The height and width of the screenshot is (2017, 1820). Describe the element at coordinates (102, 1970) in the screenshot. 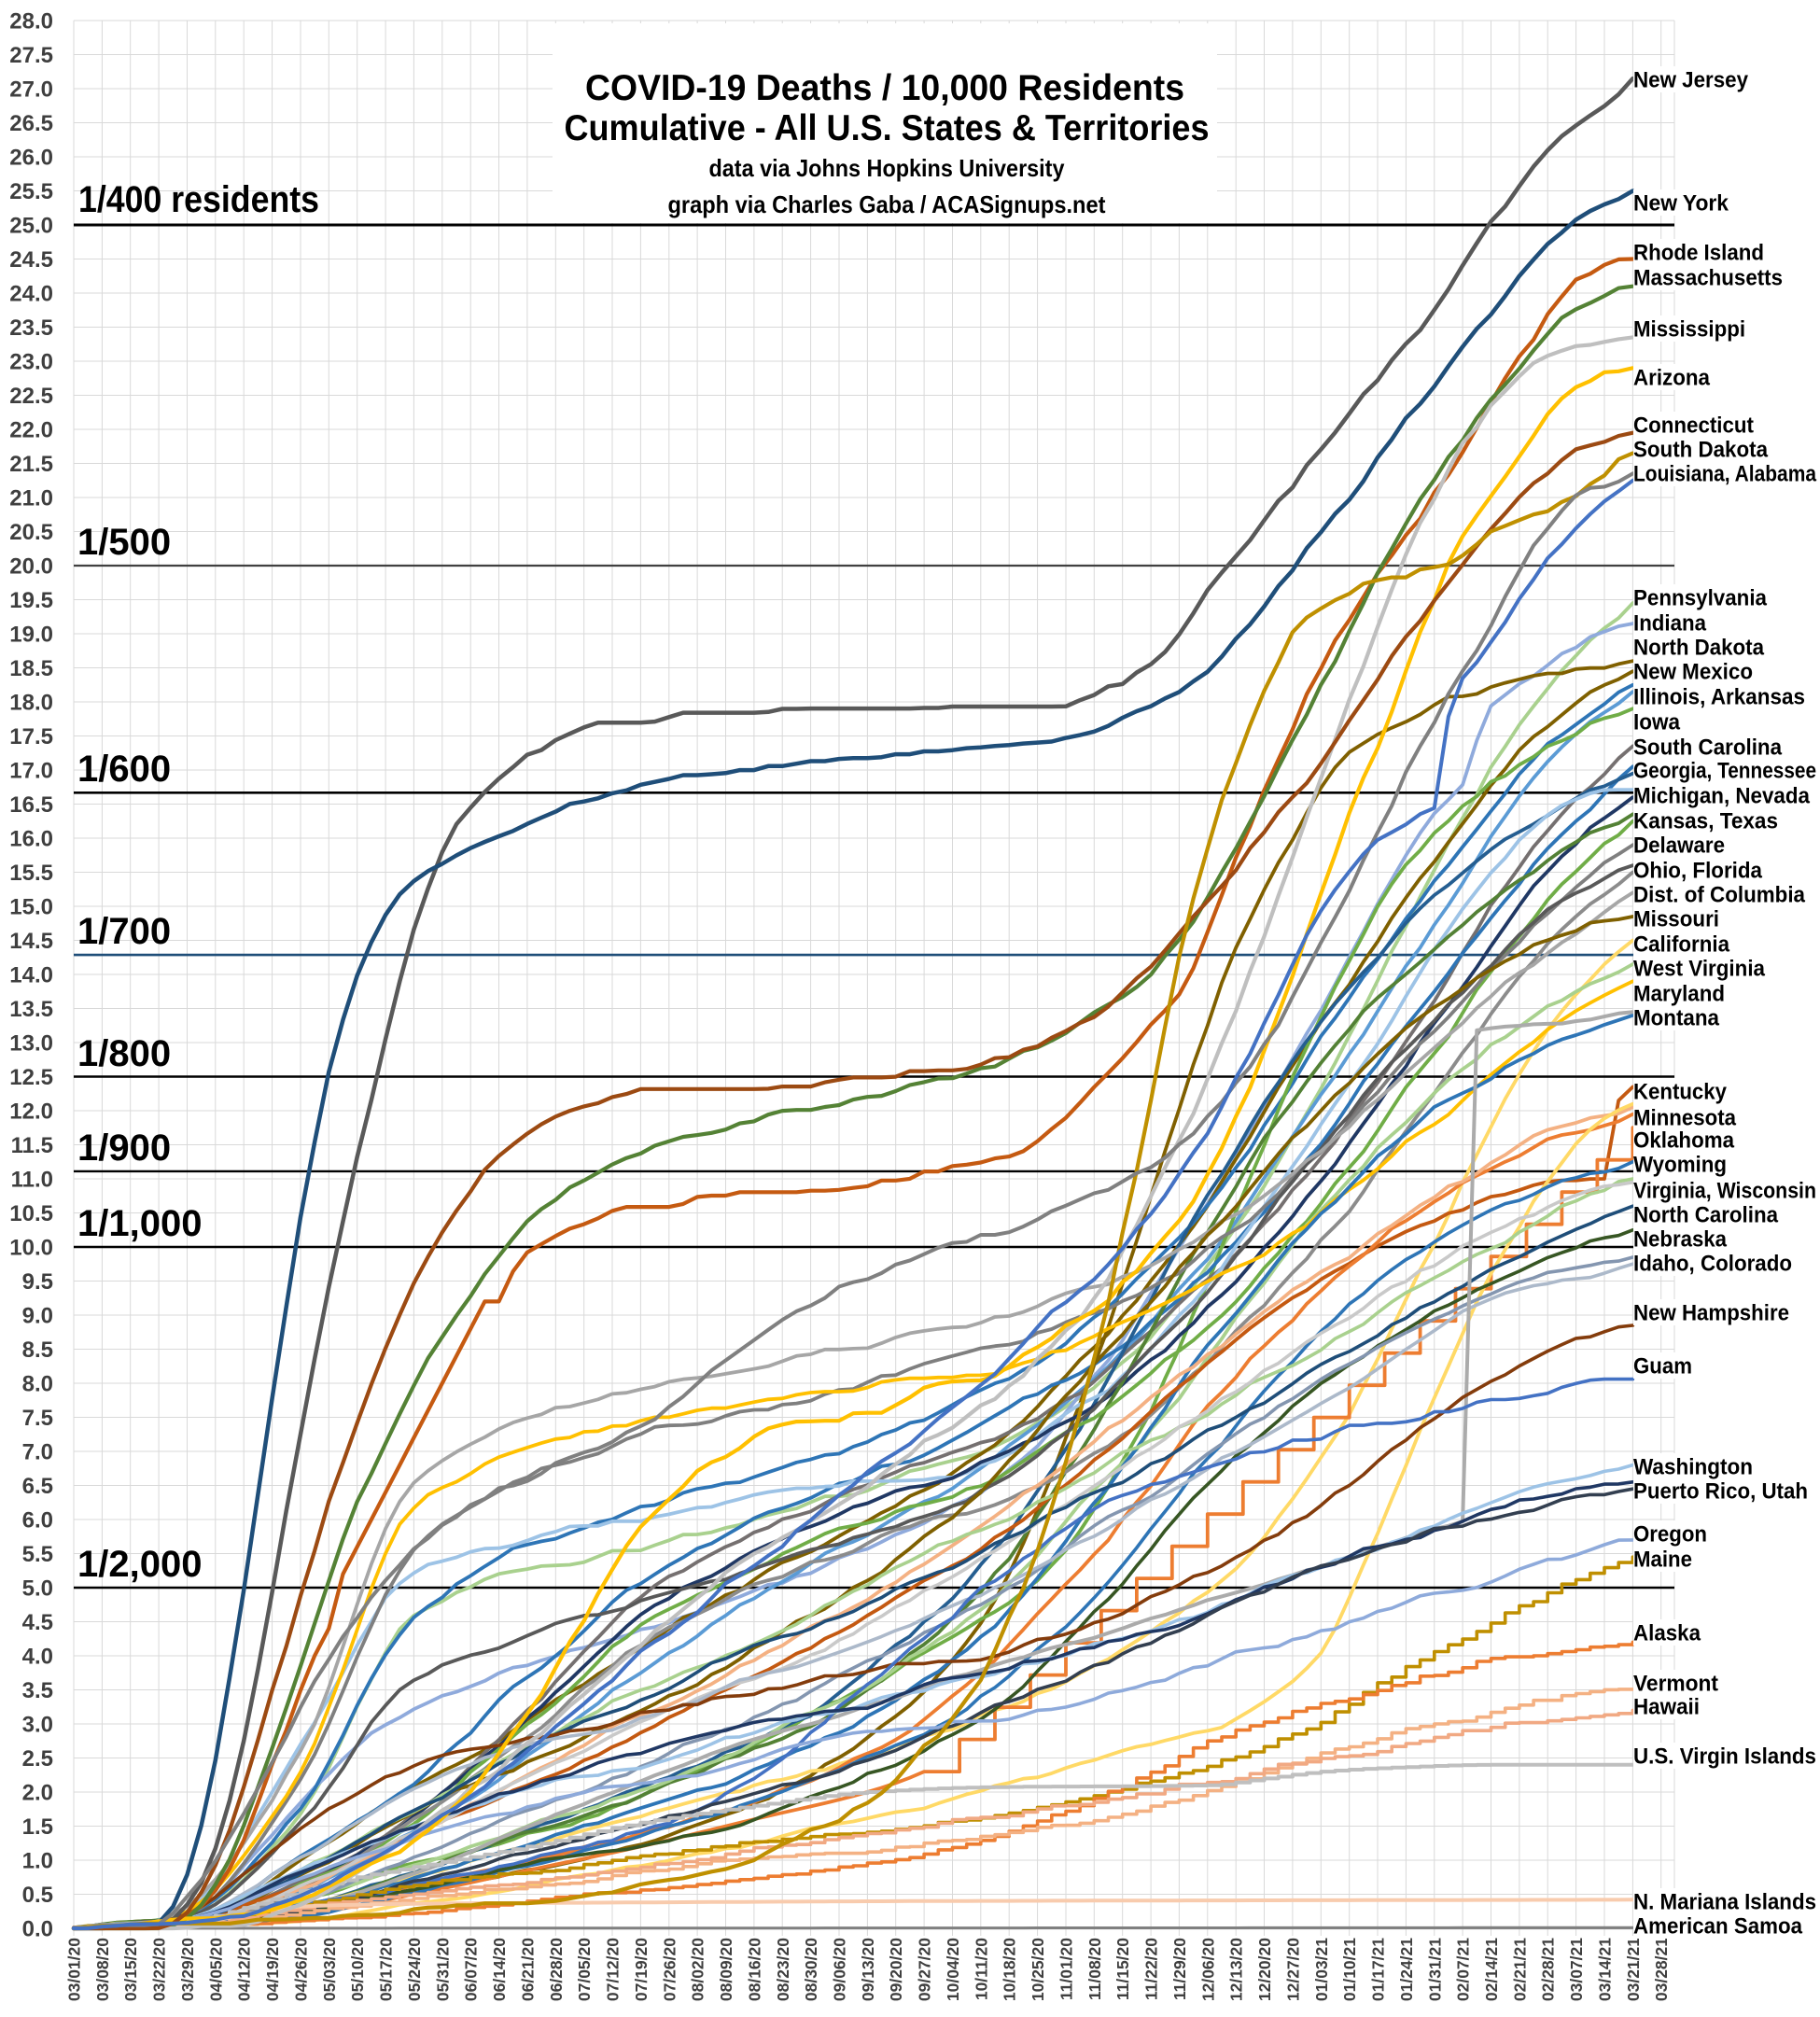

I see `svg-text: 03/08/20` at that location.